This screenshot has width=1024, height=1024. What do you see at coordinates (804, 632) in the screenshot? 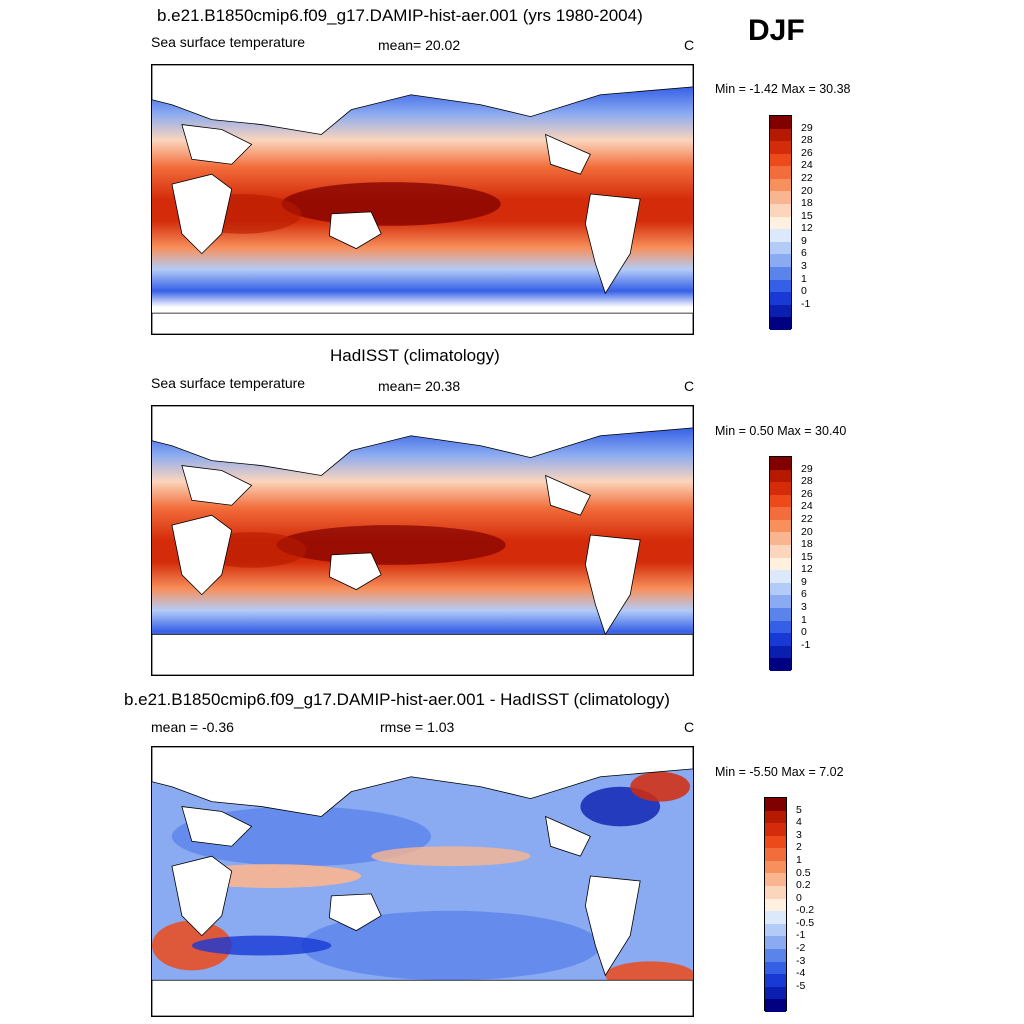
I see `panel-2-colorbar-tick-label: 0` at bounding box center [804, 632].